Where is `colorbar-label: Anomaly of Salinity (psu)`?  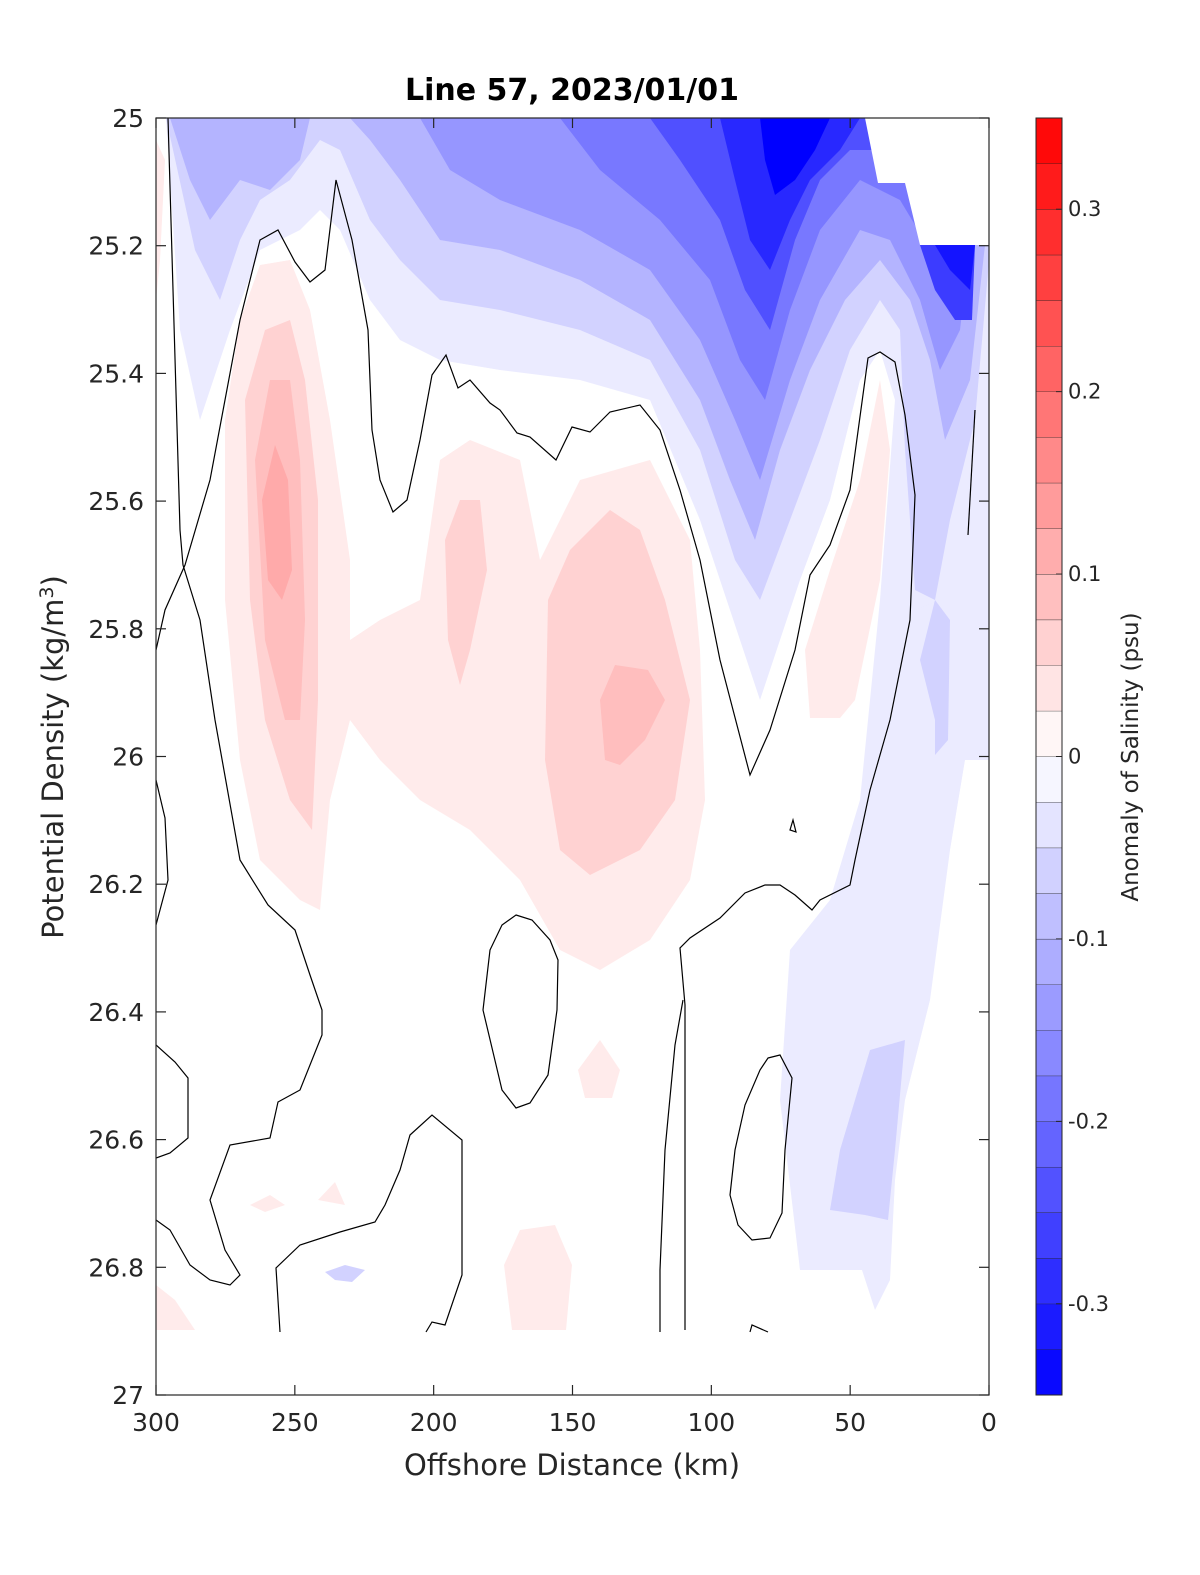 colorbar-label: Anomaly of Salinity (psu) is located at coordinates (1131, 756).